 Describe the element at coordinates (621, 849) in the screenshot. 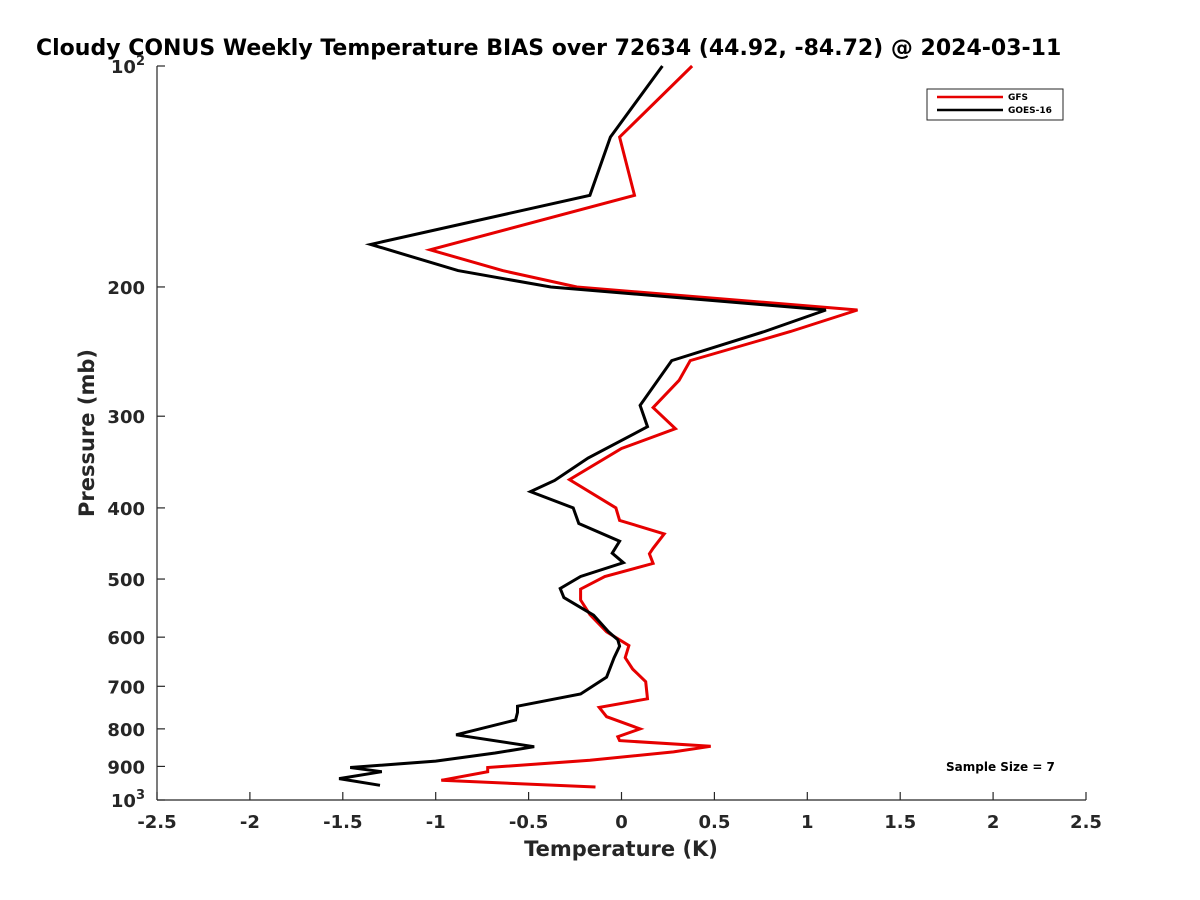

I see `x-axis-label: Temperature (K)` at that location.